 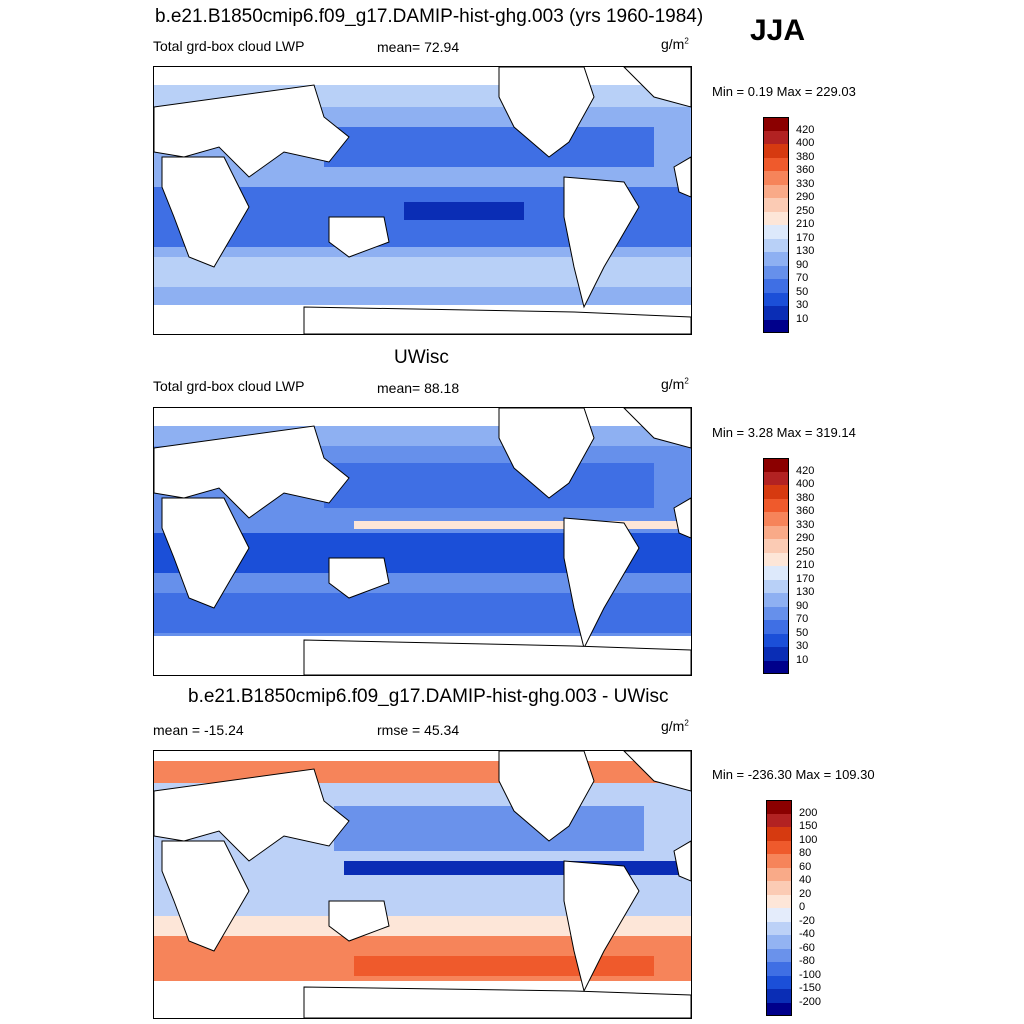 What do you see at coordinates (422, 541) in the screenshot?
I see `panel-2-map` at bounding box center [422, 541].